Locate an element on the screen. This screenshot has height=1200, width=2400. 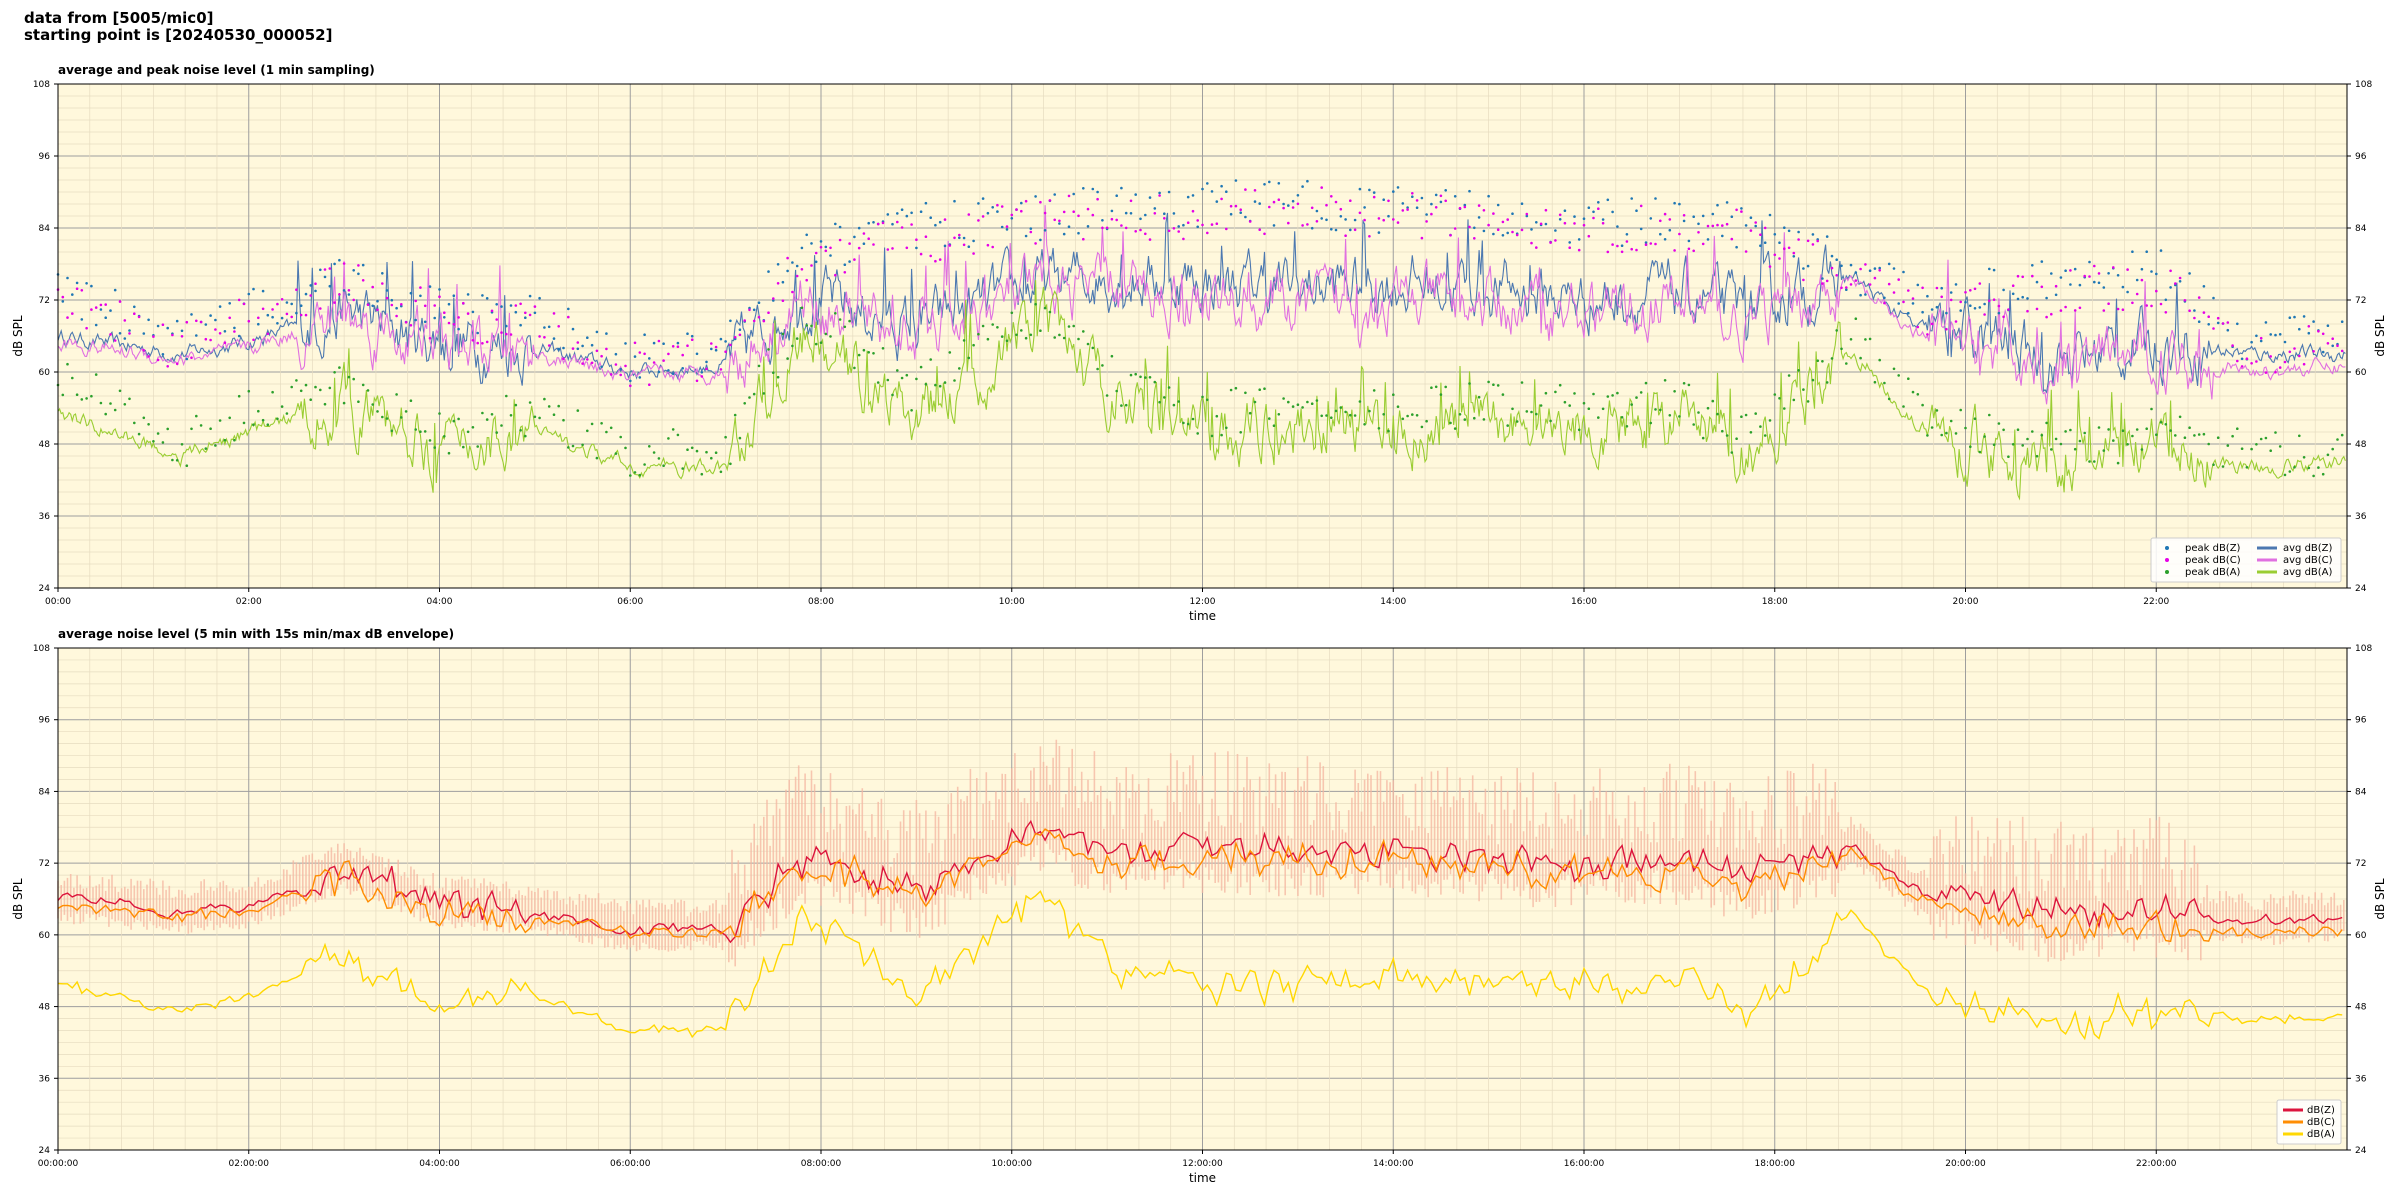
y-tick-label: 60 is located at coordinates (2361, 373).